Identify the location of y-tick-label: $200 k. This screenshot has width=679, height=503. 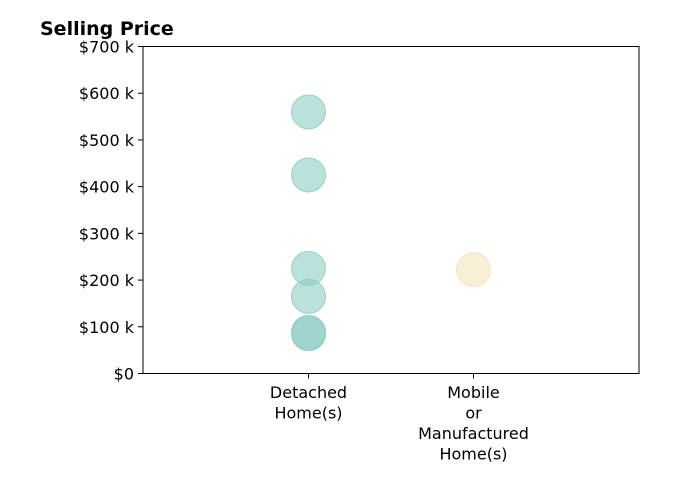
(107, 280).